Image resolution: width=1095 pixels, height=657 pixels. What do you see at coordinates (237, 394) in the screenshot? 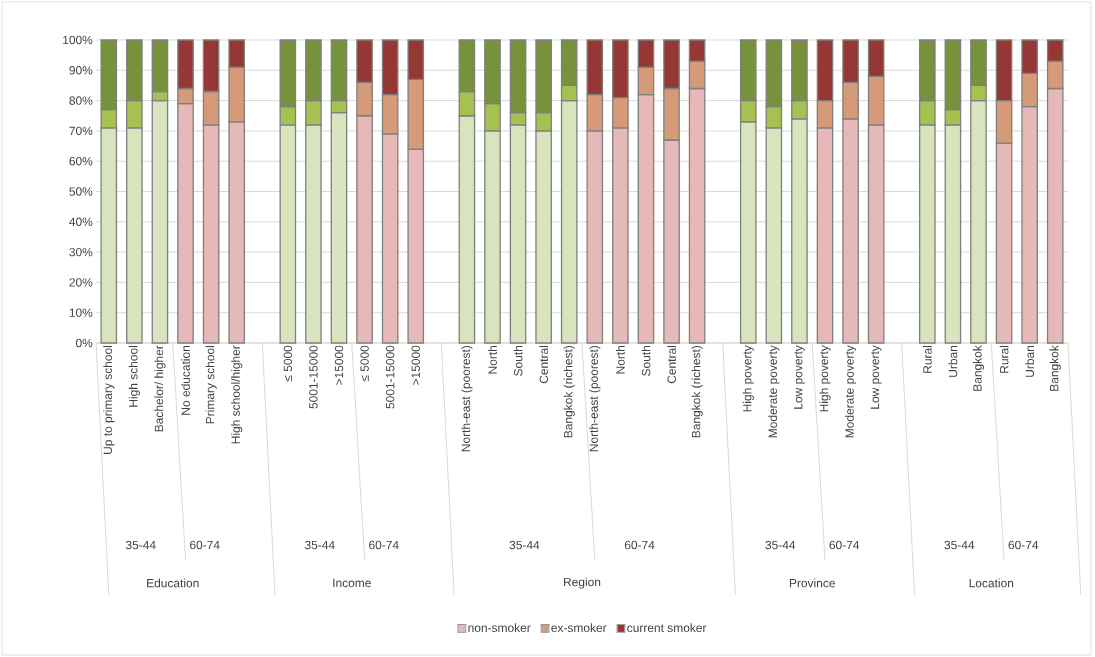
I see `x-tick-label: High school/higher` at bounding box center [237, 394].